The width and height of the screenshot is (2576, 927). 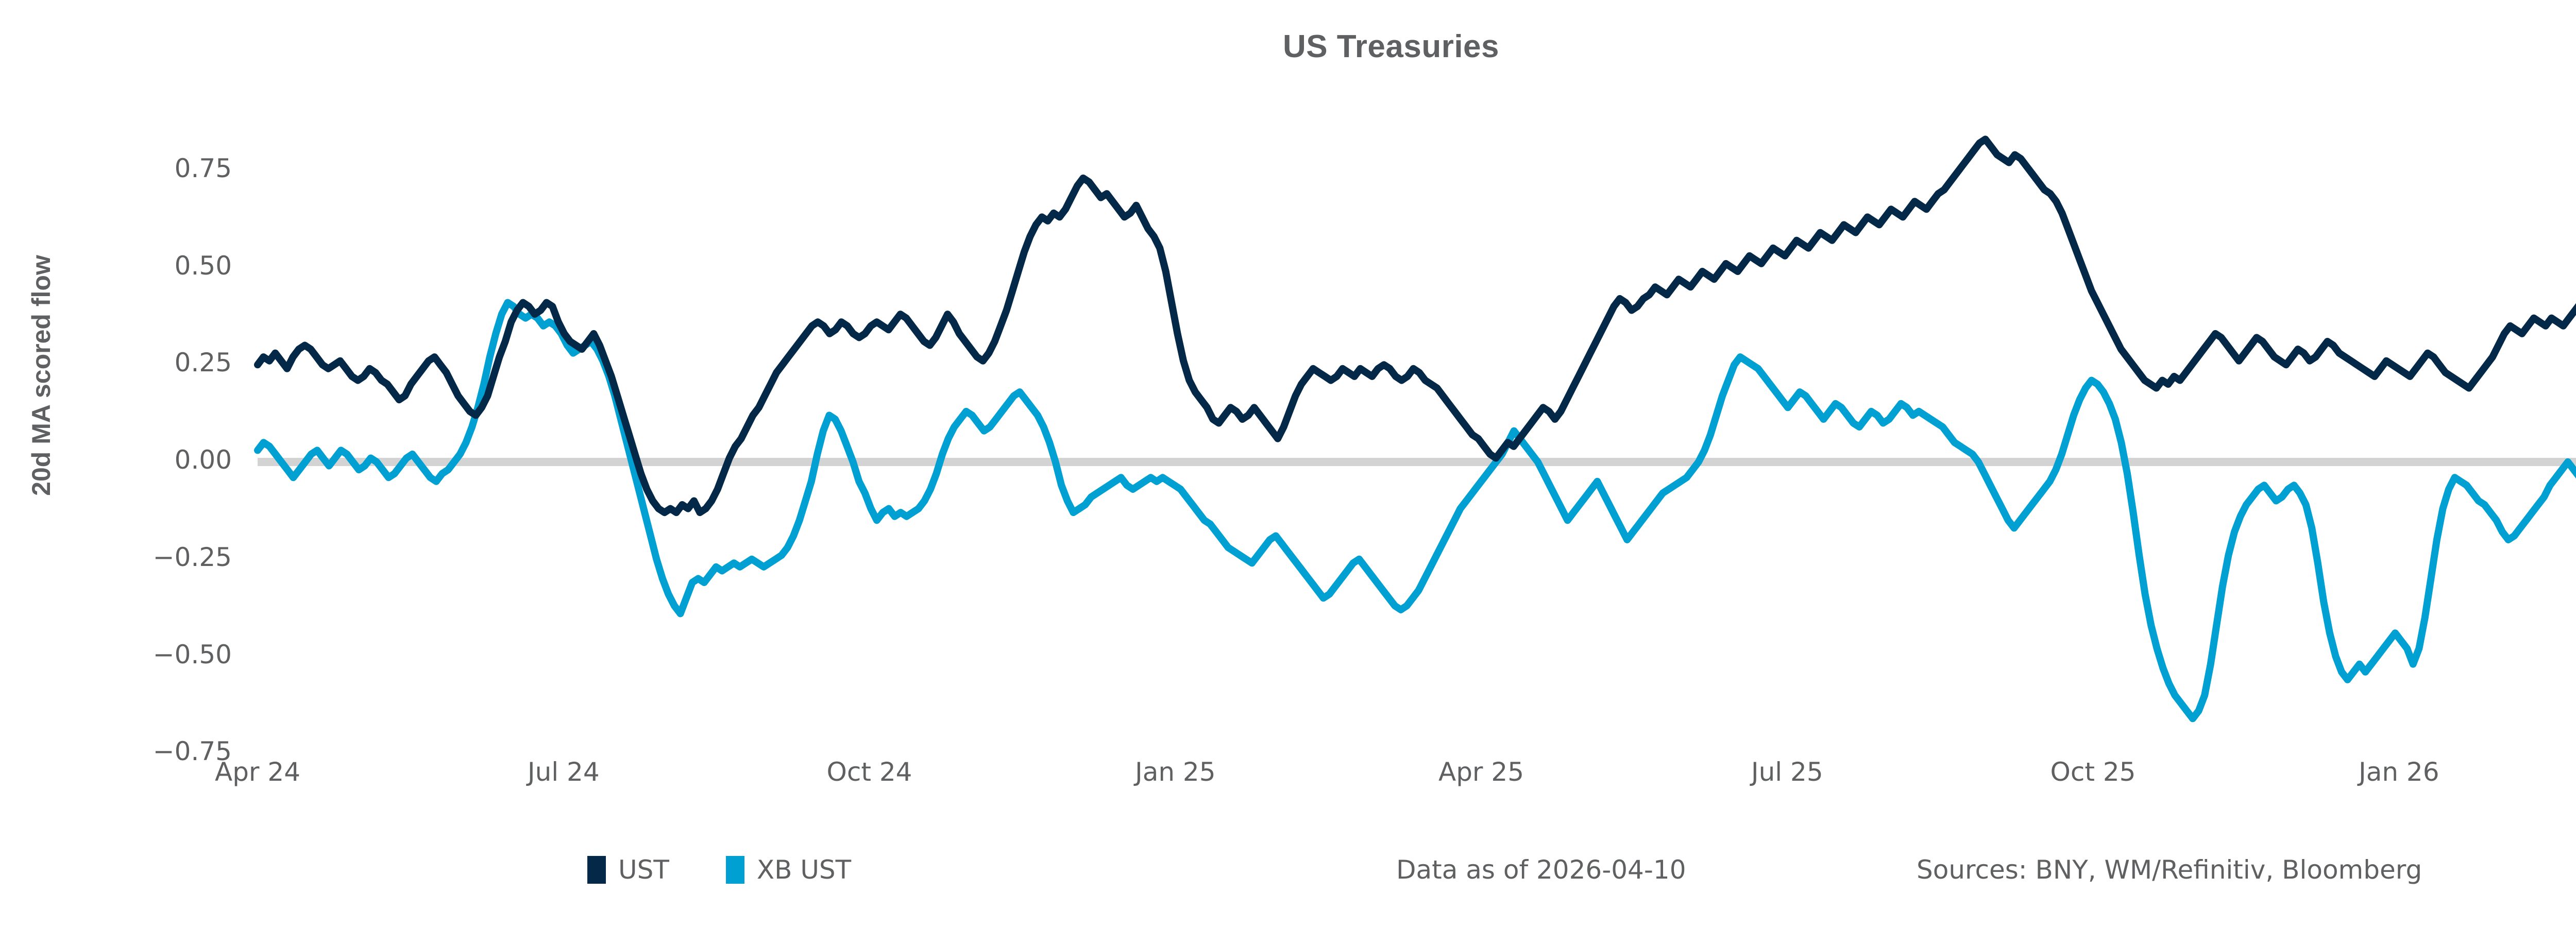 What do you see at coordinates (257, 772) in the screenshot?
I see `x-tick-label: Apr 24` at bounding box center [257, 772].